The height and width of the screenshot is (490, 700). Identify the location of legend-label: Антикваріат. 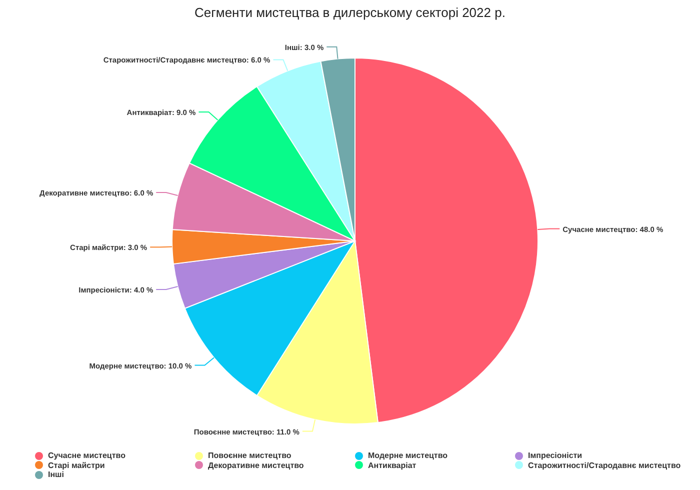
(392, 465).